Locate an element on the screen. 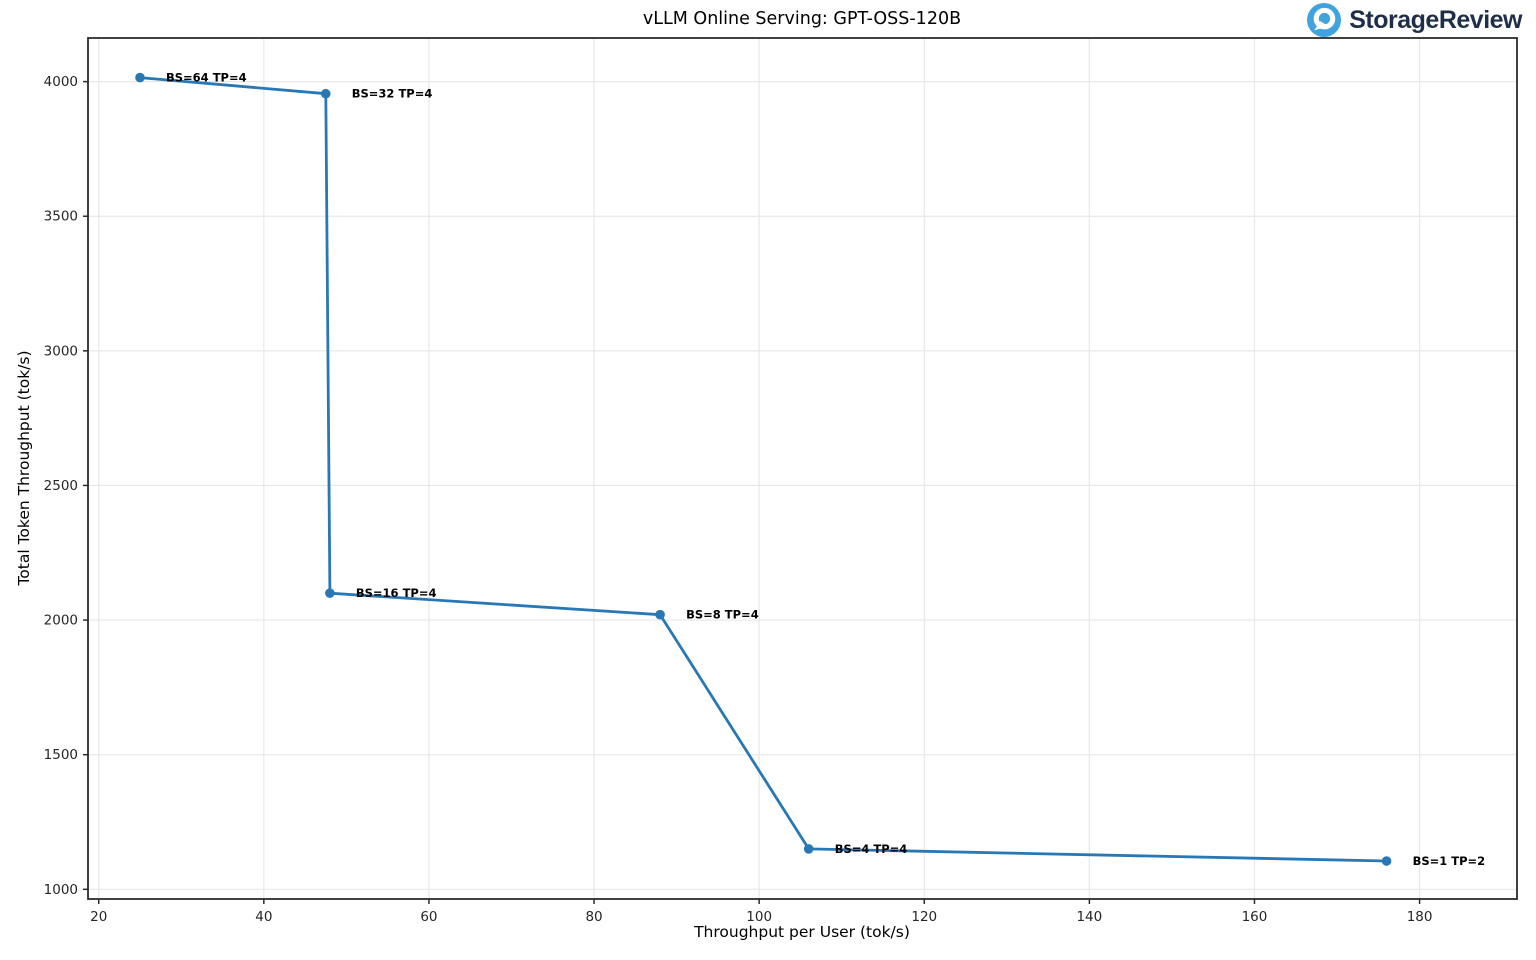 The image size is (1536, 960). storagereview-logo-text: StorageReview is located at coordinates (1435, 19).